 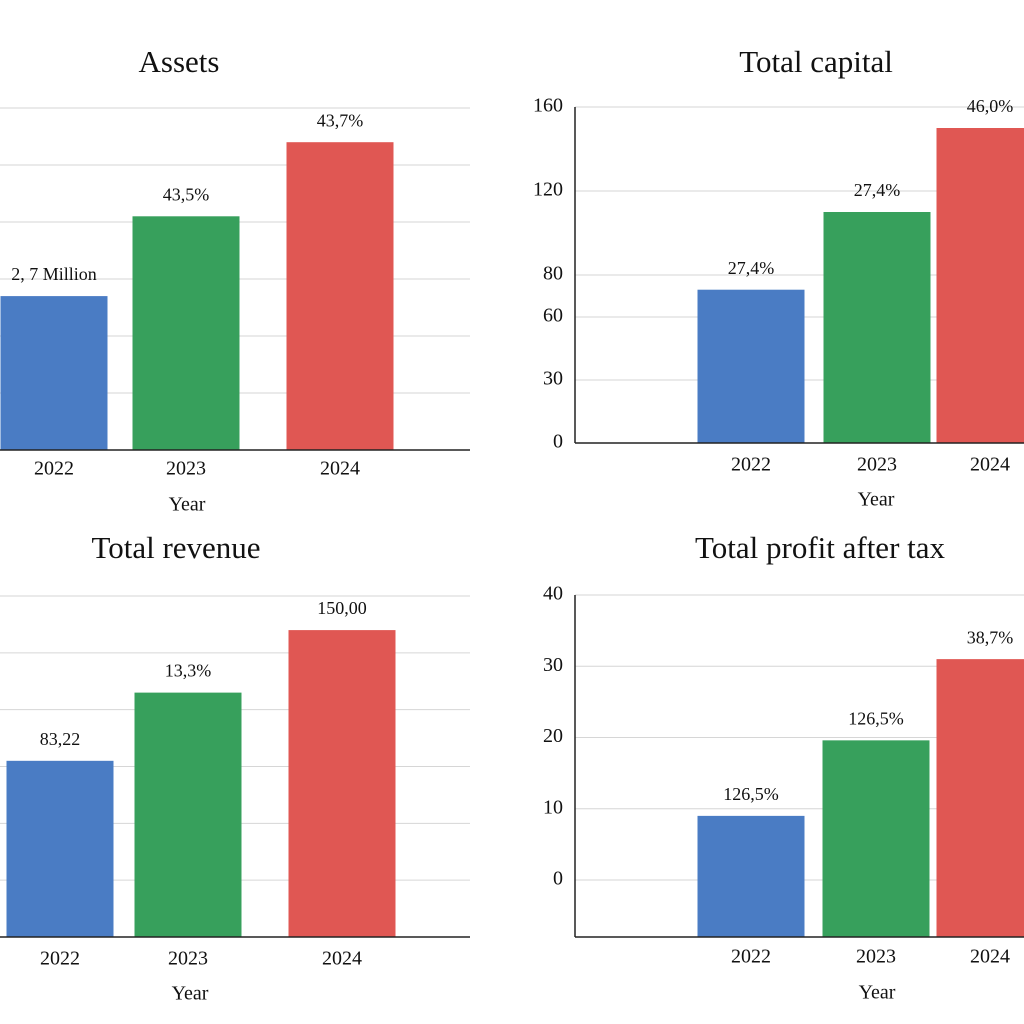 I want to click on value-label: 150,00, so click(x=342, y=608).